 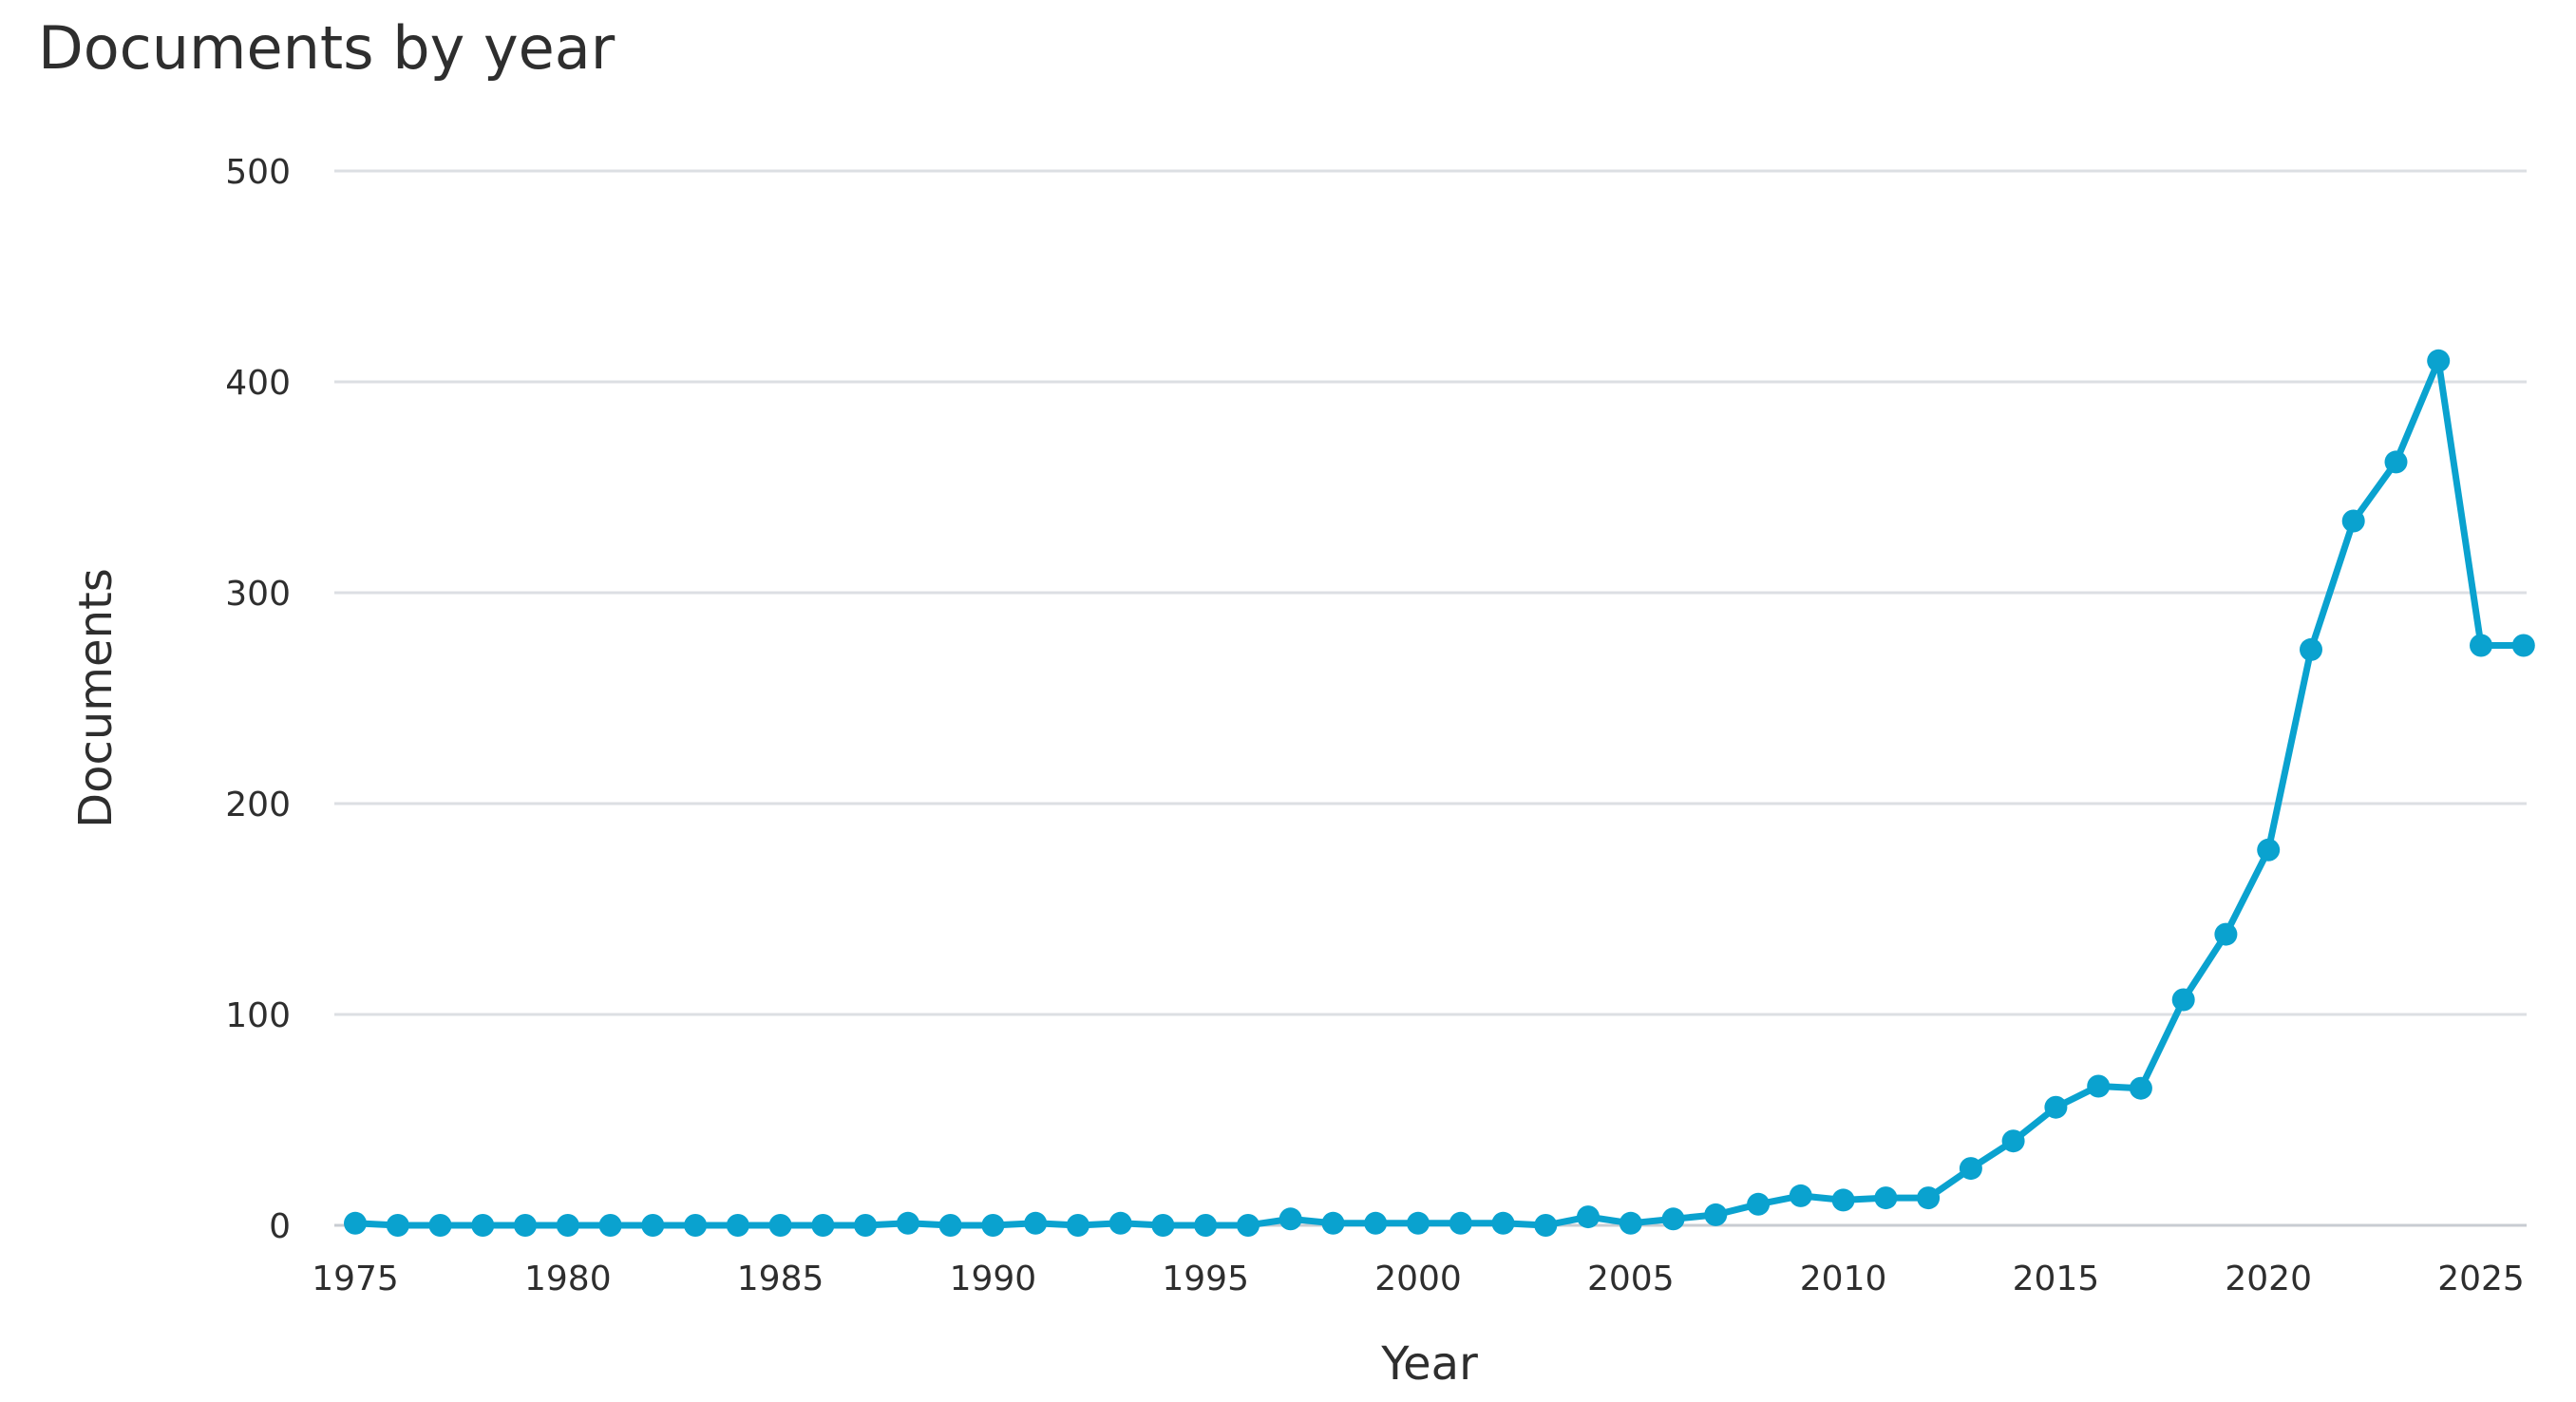 What do you see at coordinates (1036, 1223) in the screenshot?
I see `data-point-1991` at bounding box center [1036, 1223].